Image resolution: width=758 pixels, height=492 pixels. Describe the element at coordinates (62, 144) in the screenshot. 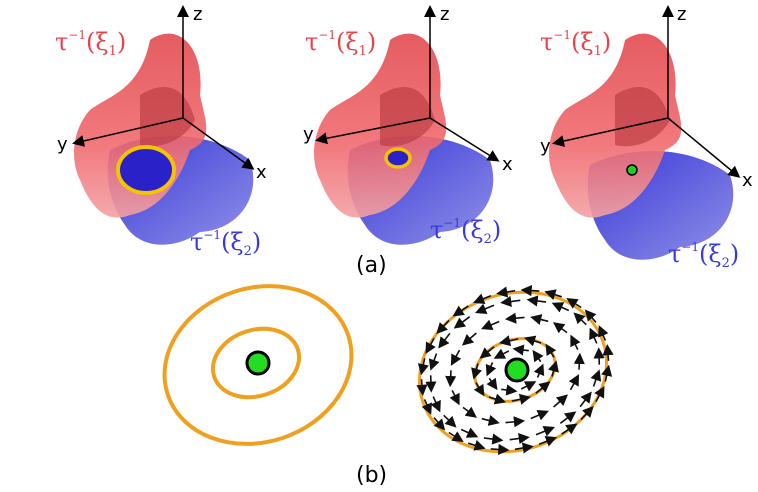

I see `y-label: y` at that location.